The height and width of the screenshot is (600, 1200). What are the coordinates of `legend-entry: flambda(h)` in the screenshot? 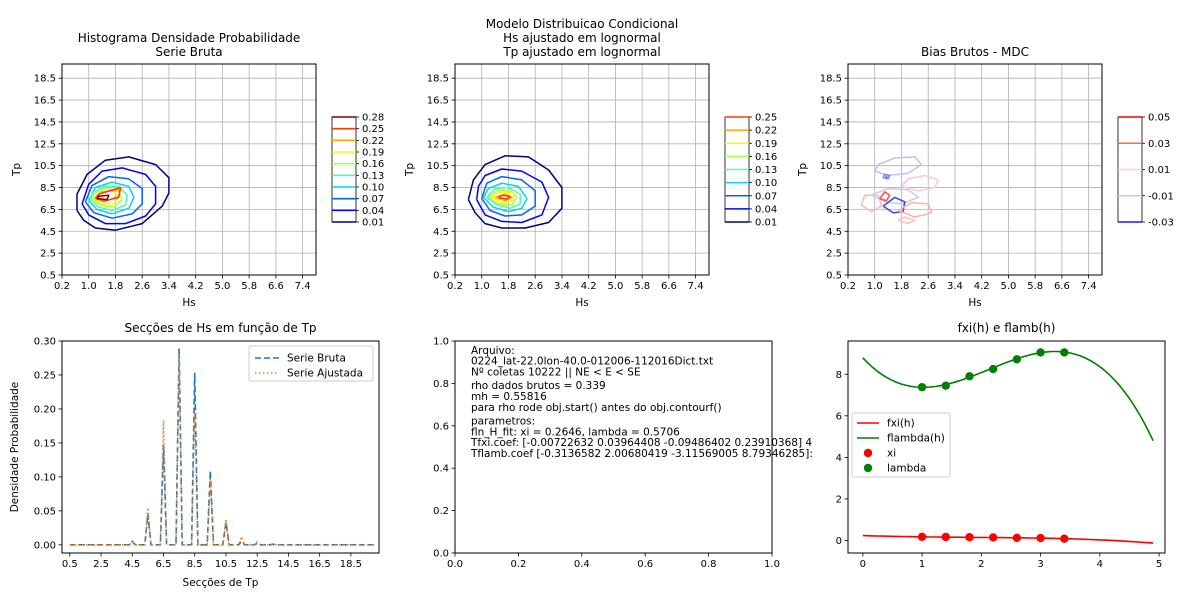 It's located at (916, 439).